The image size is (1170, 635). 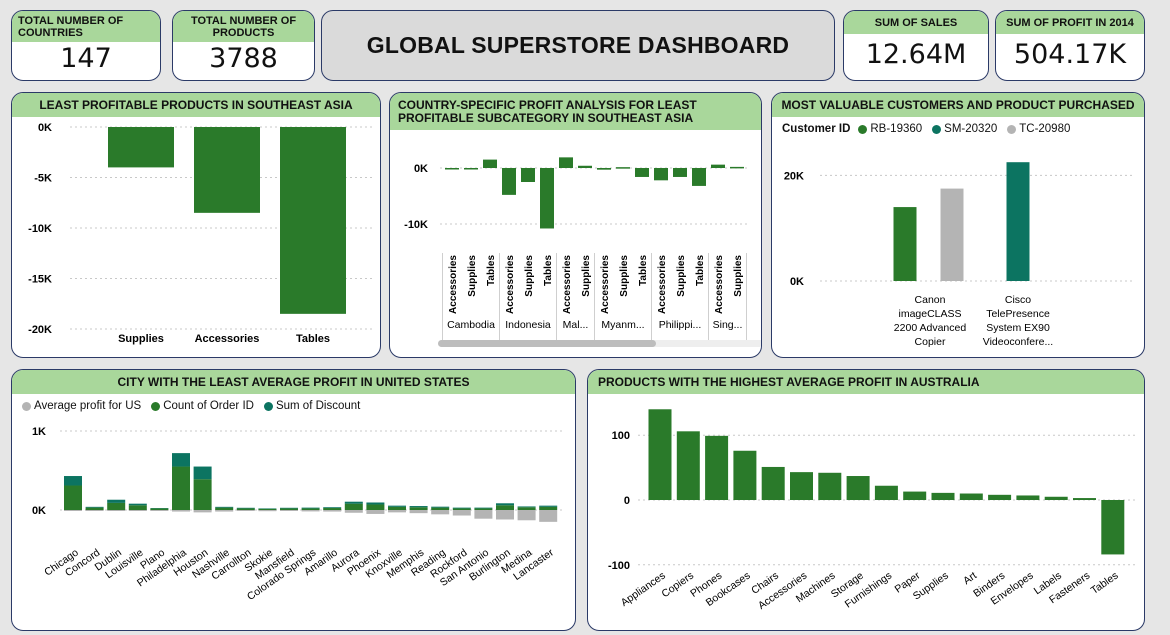 What do you see at coordinates (40, 330) in the screenshot?
I see `y-tick-label: -20K` at bounding box center [40, 330].